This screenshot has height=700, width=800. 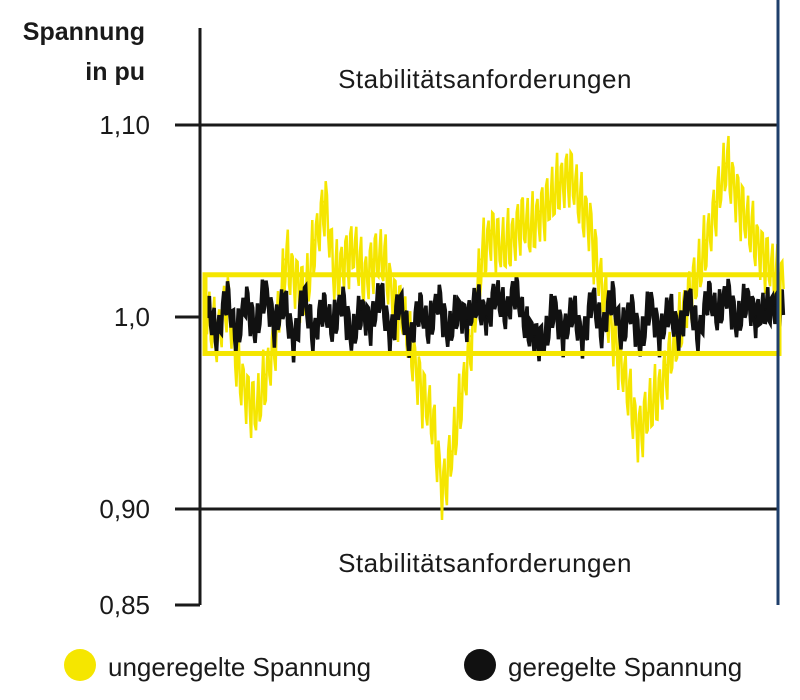 What do you see at coordinates (115, 72) in the screenshot?
I see `y-axis-label-line2: in pu` at bounding box center [115, 72].